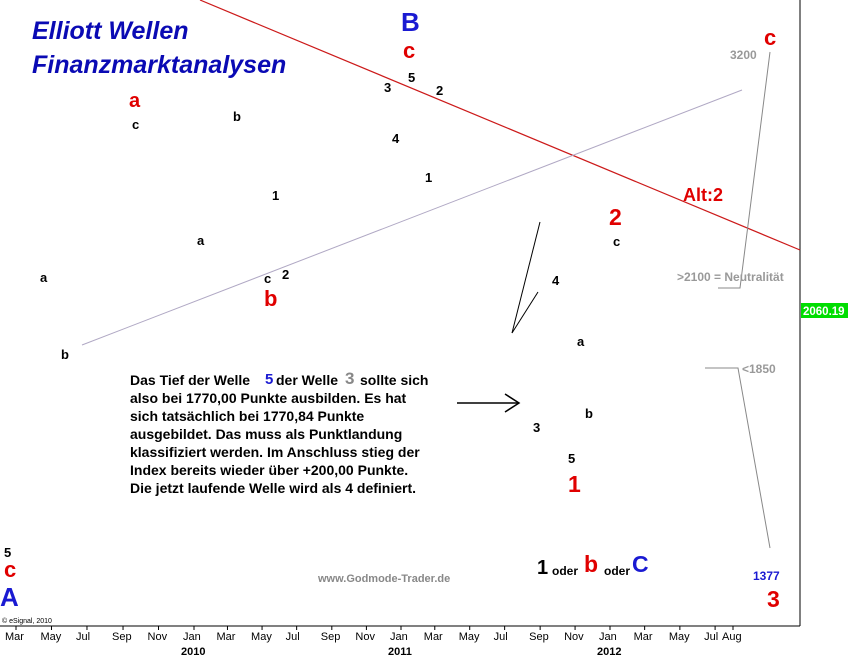 Image resolution: width=848 pixels, height=659 pixels. Describe the element at coordinates (589, 413) in the screenshot. I see `wave-label-b3: b` at that location.